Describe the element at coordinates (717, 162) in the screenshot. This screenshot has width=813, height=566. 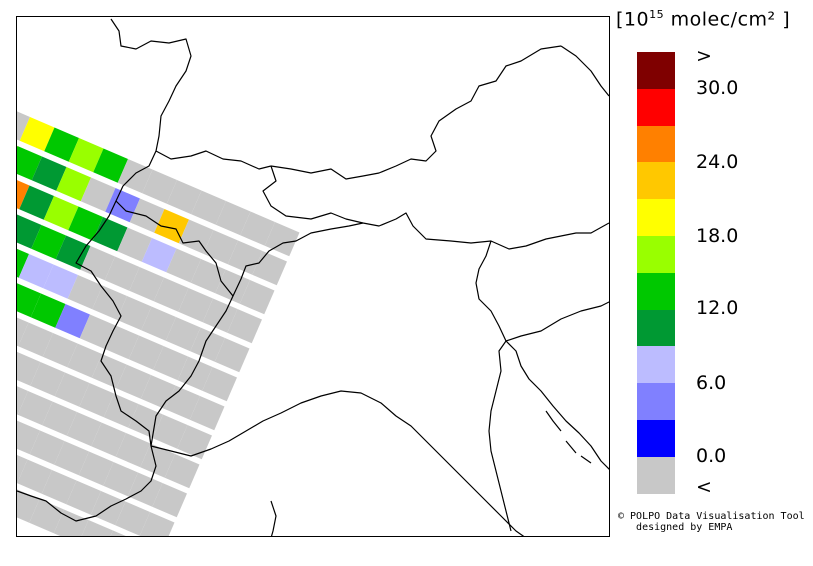
I see `legend-label: 24.0` at that location.